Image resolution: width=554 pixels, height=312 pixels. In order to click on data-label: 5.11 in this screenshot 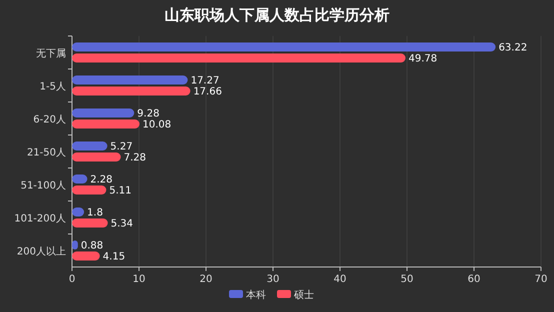, I will do `click(120, 191)`.